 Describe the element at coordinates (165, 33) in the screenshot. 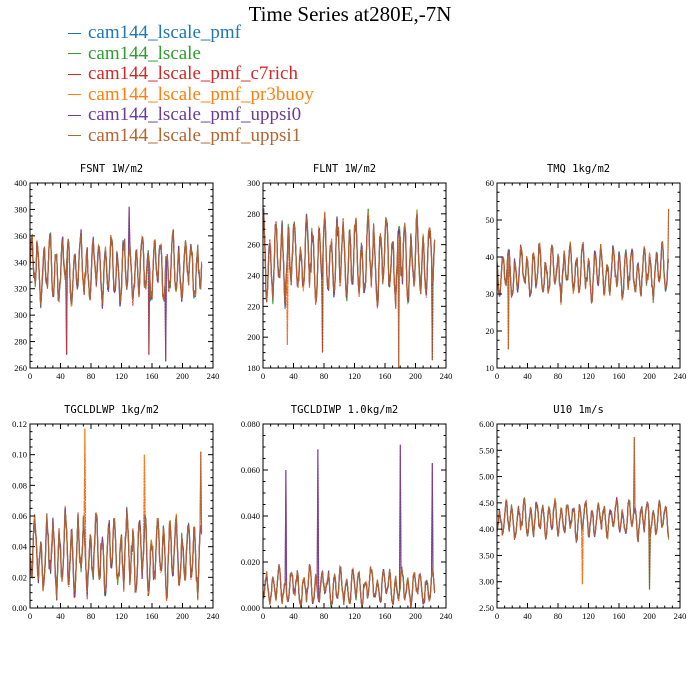

I see `legend-label: cam144_lscale_pmf` at that location.